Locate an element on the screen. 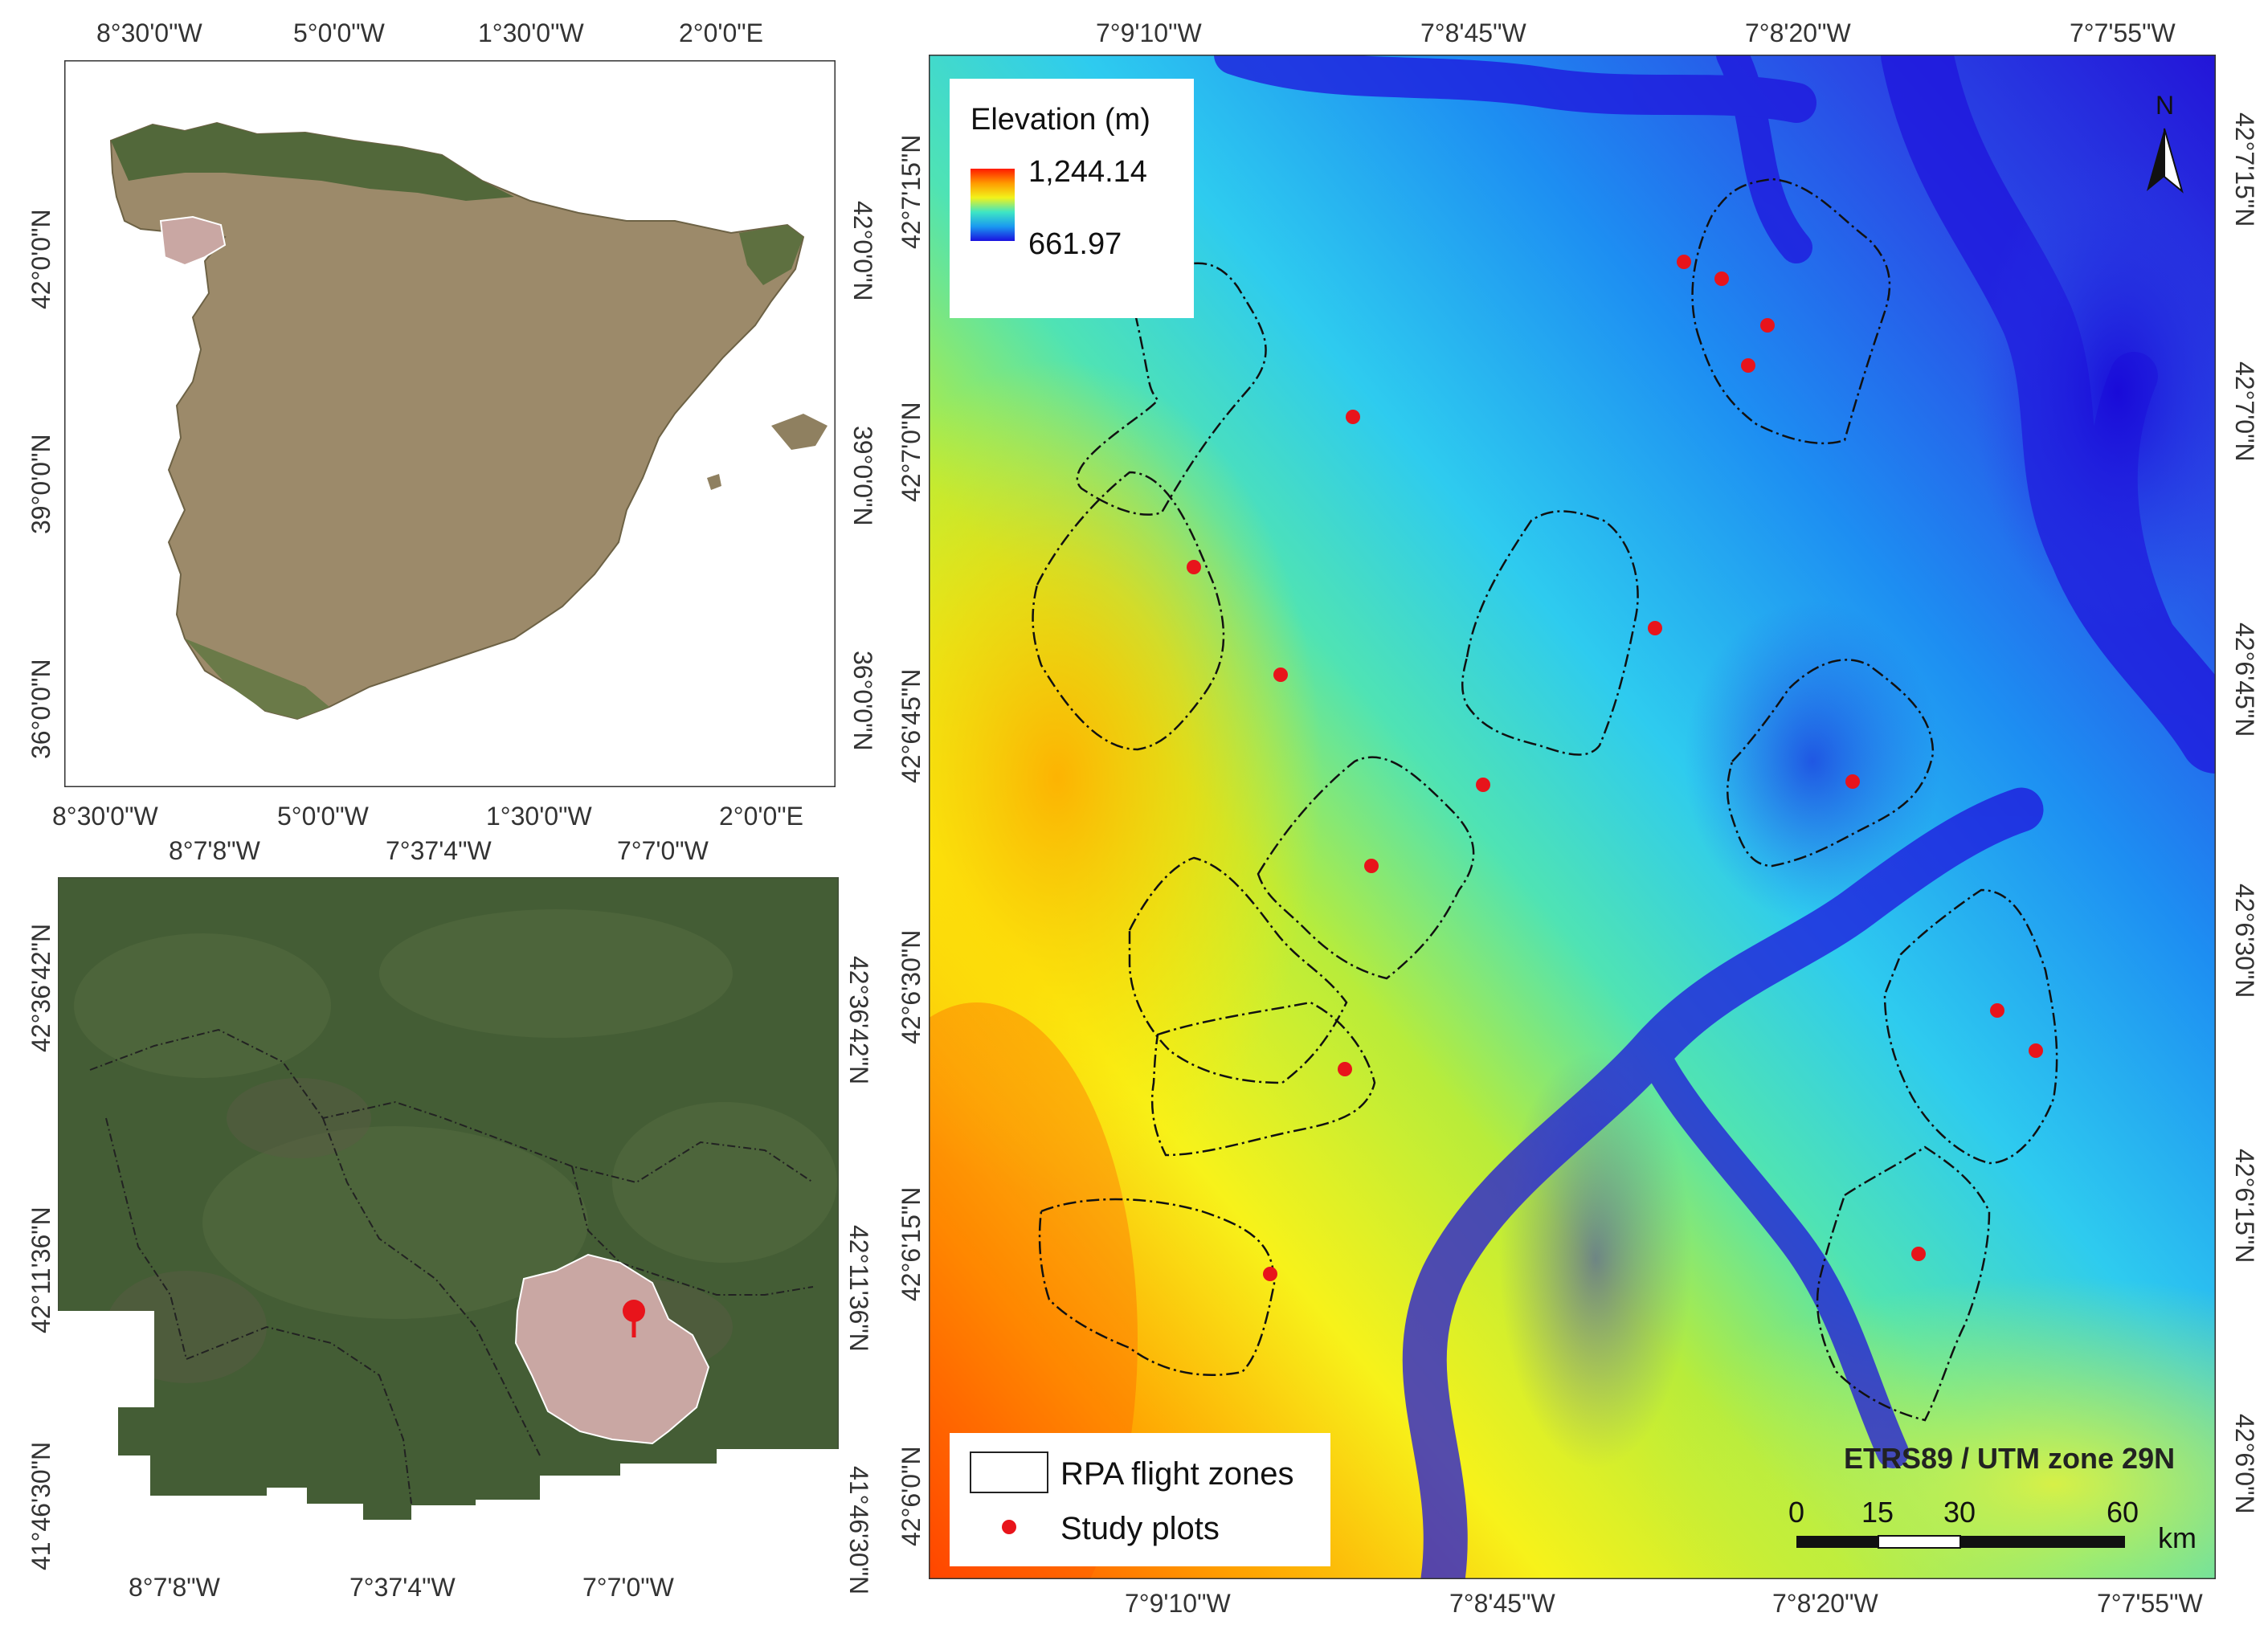 The height and width of the screenshot is (1629, 2268). scale-label: 60 is located at coordinates (2123, 1512).